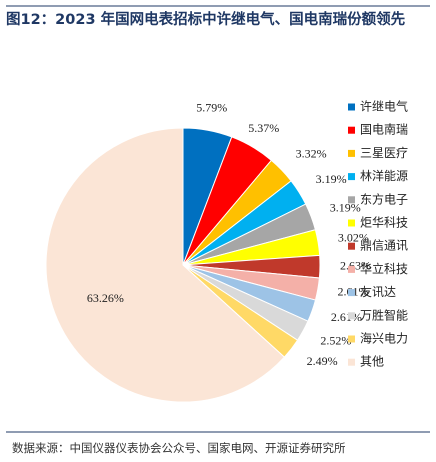 Image resolution: width=436 pixels, height=462 pixels. Describe the element at coordinates (384, 246) in the screenshot. I see `legend-label: 鼎信通讯` at that location.